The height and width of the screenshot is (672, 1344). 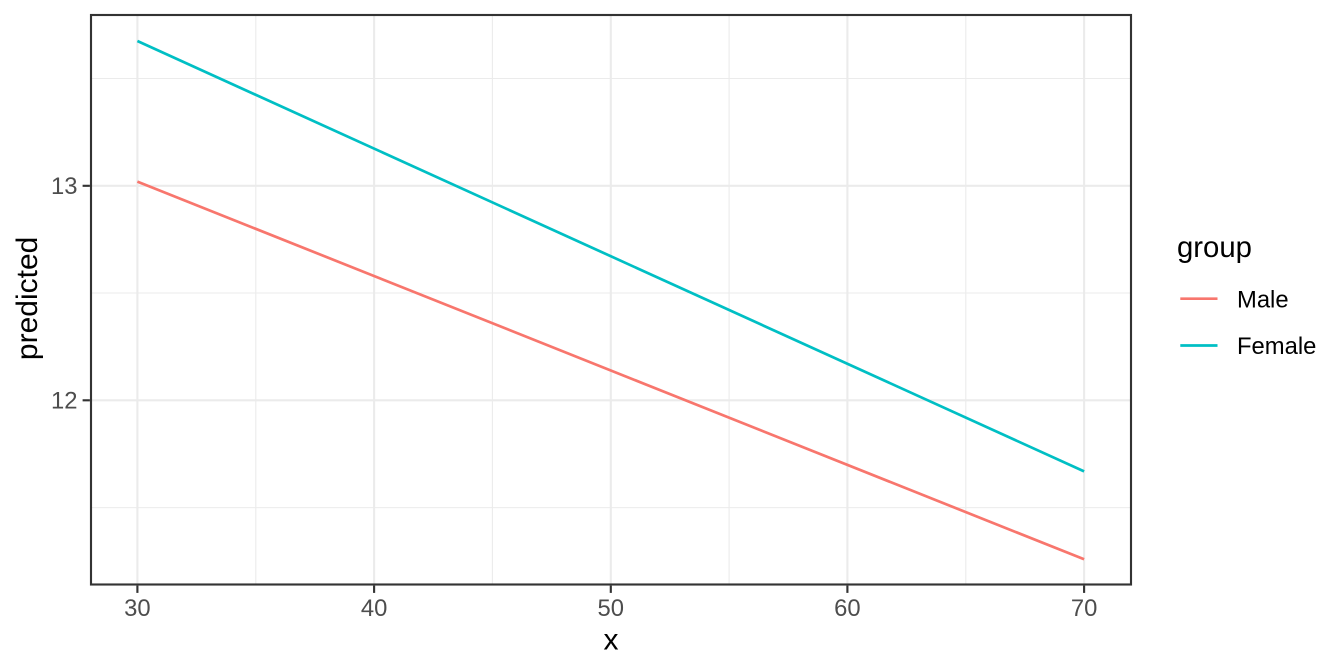 What do you see at coordinates (1276, 346) in the screenshot?
I see `svg-text: Female` at bounding box center [1276, 346].